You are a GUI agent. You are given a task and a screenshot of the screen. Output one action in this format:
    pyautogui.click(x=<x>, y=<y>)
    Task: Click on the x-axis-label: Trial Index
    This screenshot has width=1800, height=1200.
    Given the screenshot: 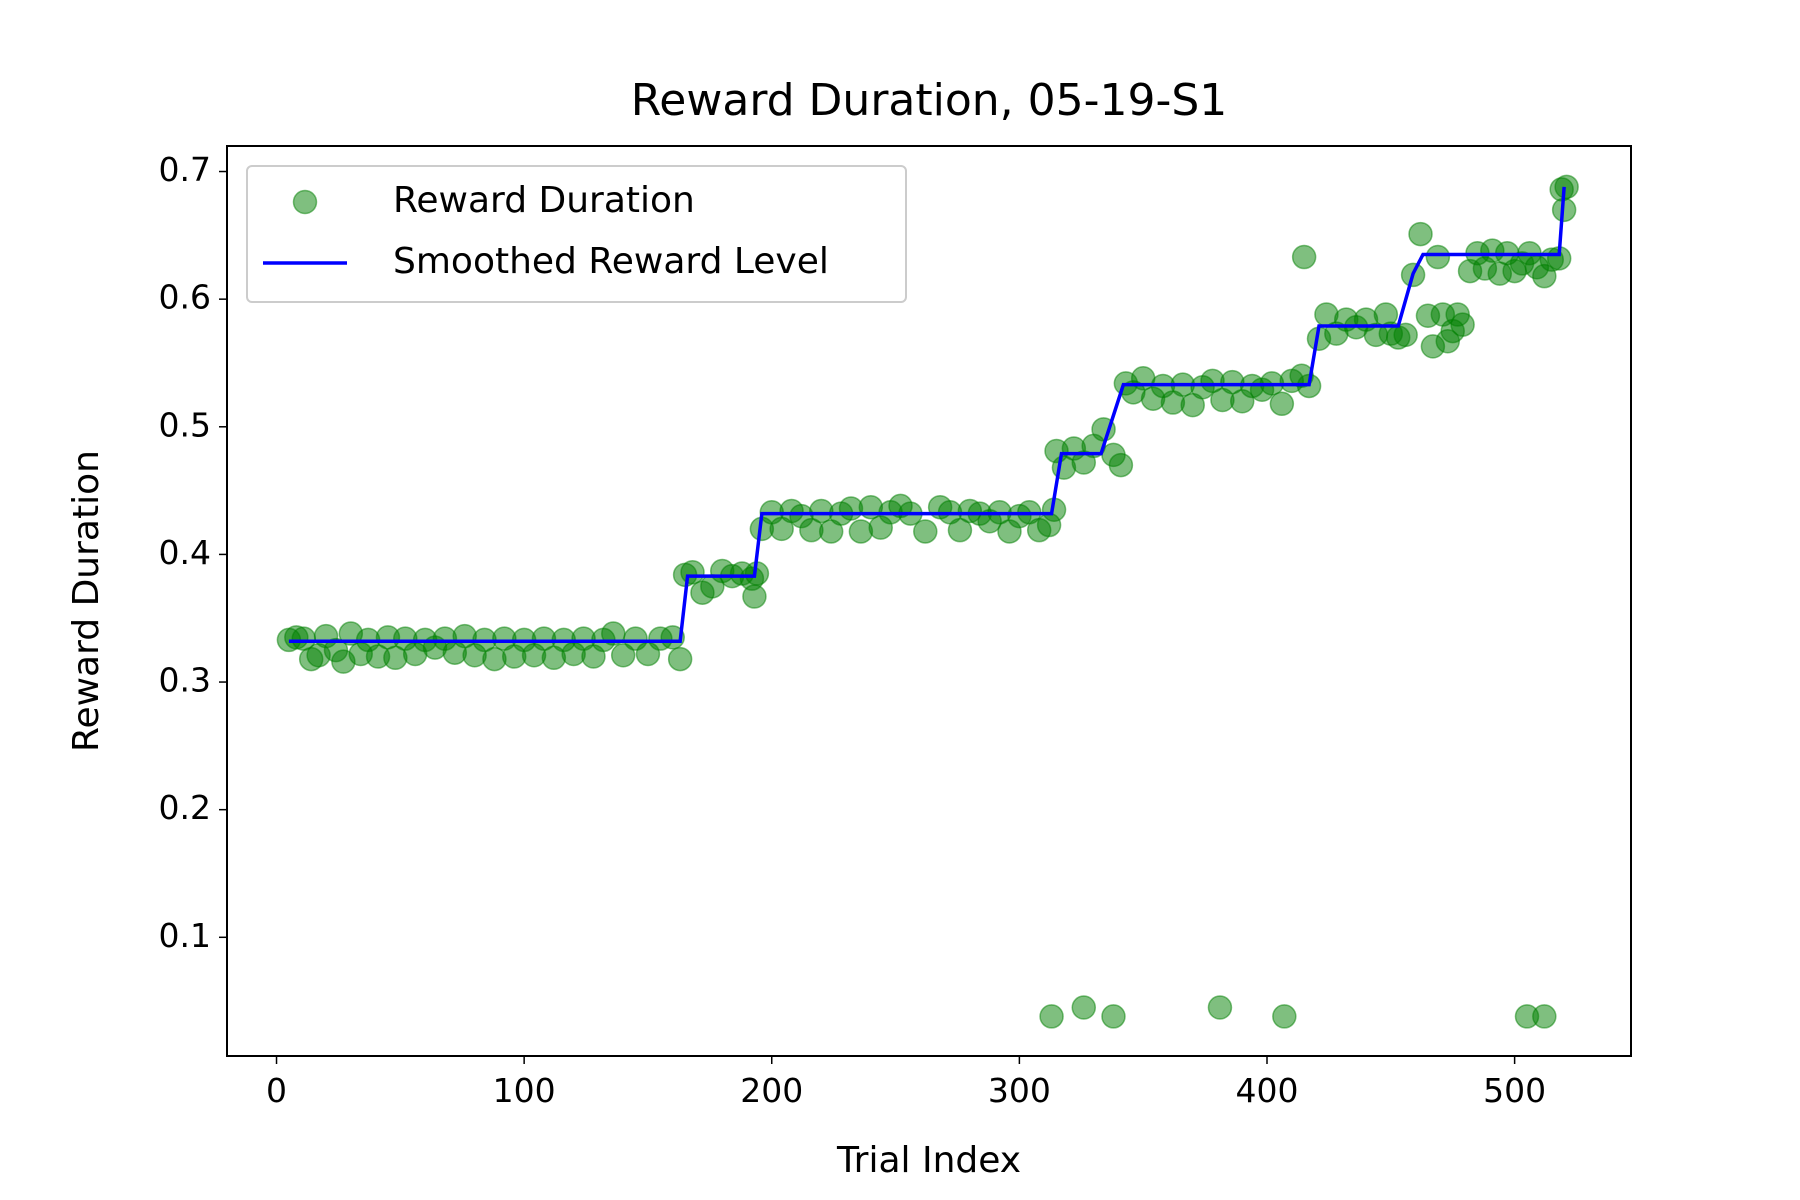 What is the action you would take?
    pyautogui.click(x=928, y=1160)
    